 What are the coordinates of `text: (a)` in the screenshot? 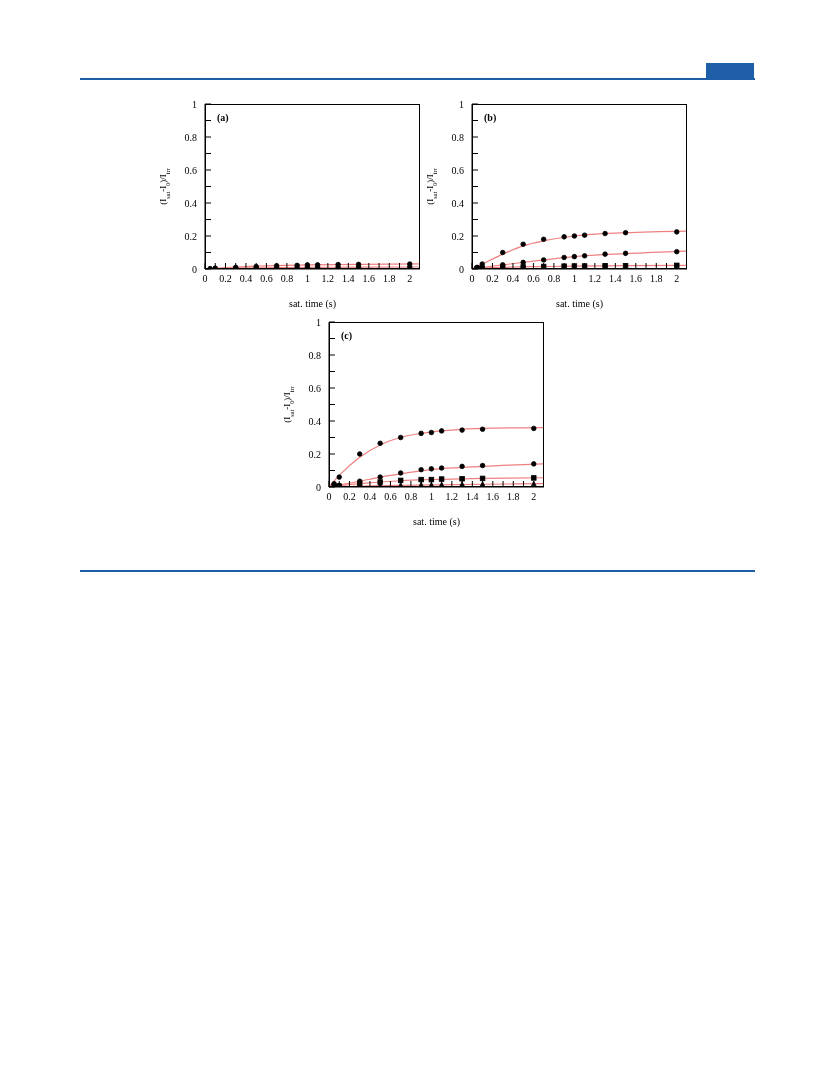 It's located at (223, 117).